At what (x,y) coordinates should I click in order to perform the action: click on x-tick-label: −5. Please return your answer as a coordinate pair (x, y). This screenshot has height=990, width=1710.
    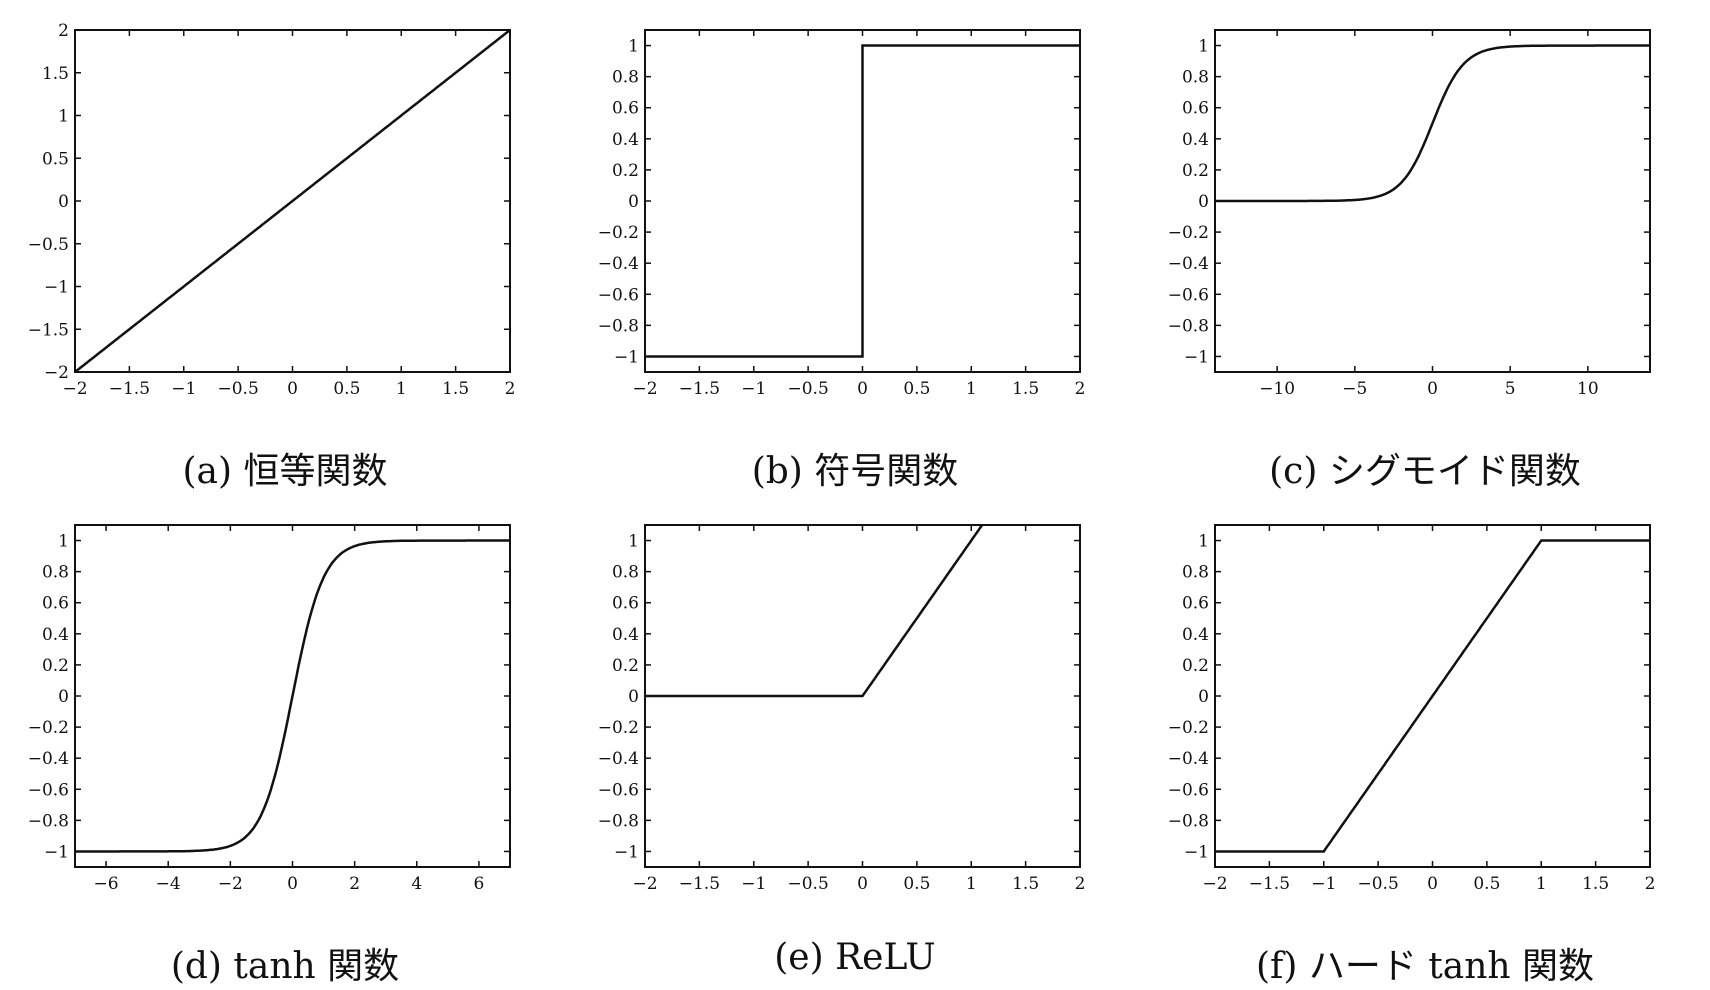
    Looking at the image, I should click on (1354, 389).